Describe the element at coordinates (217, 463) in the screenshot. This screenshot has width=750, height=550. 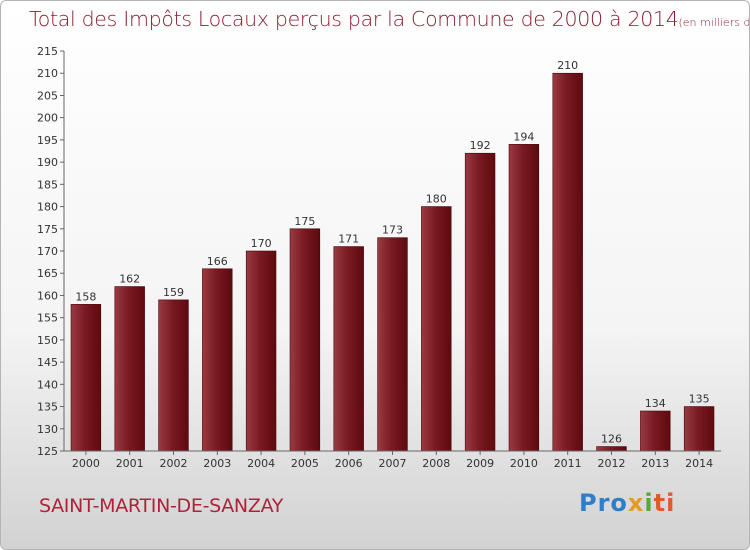
I see `x-tick-label: 2003` at that location.